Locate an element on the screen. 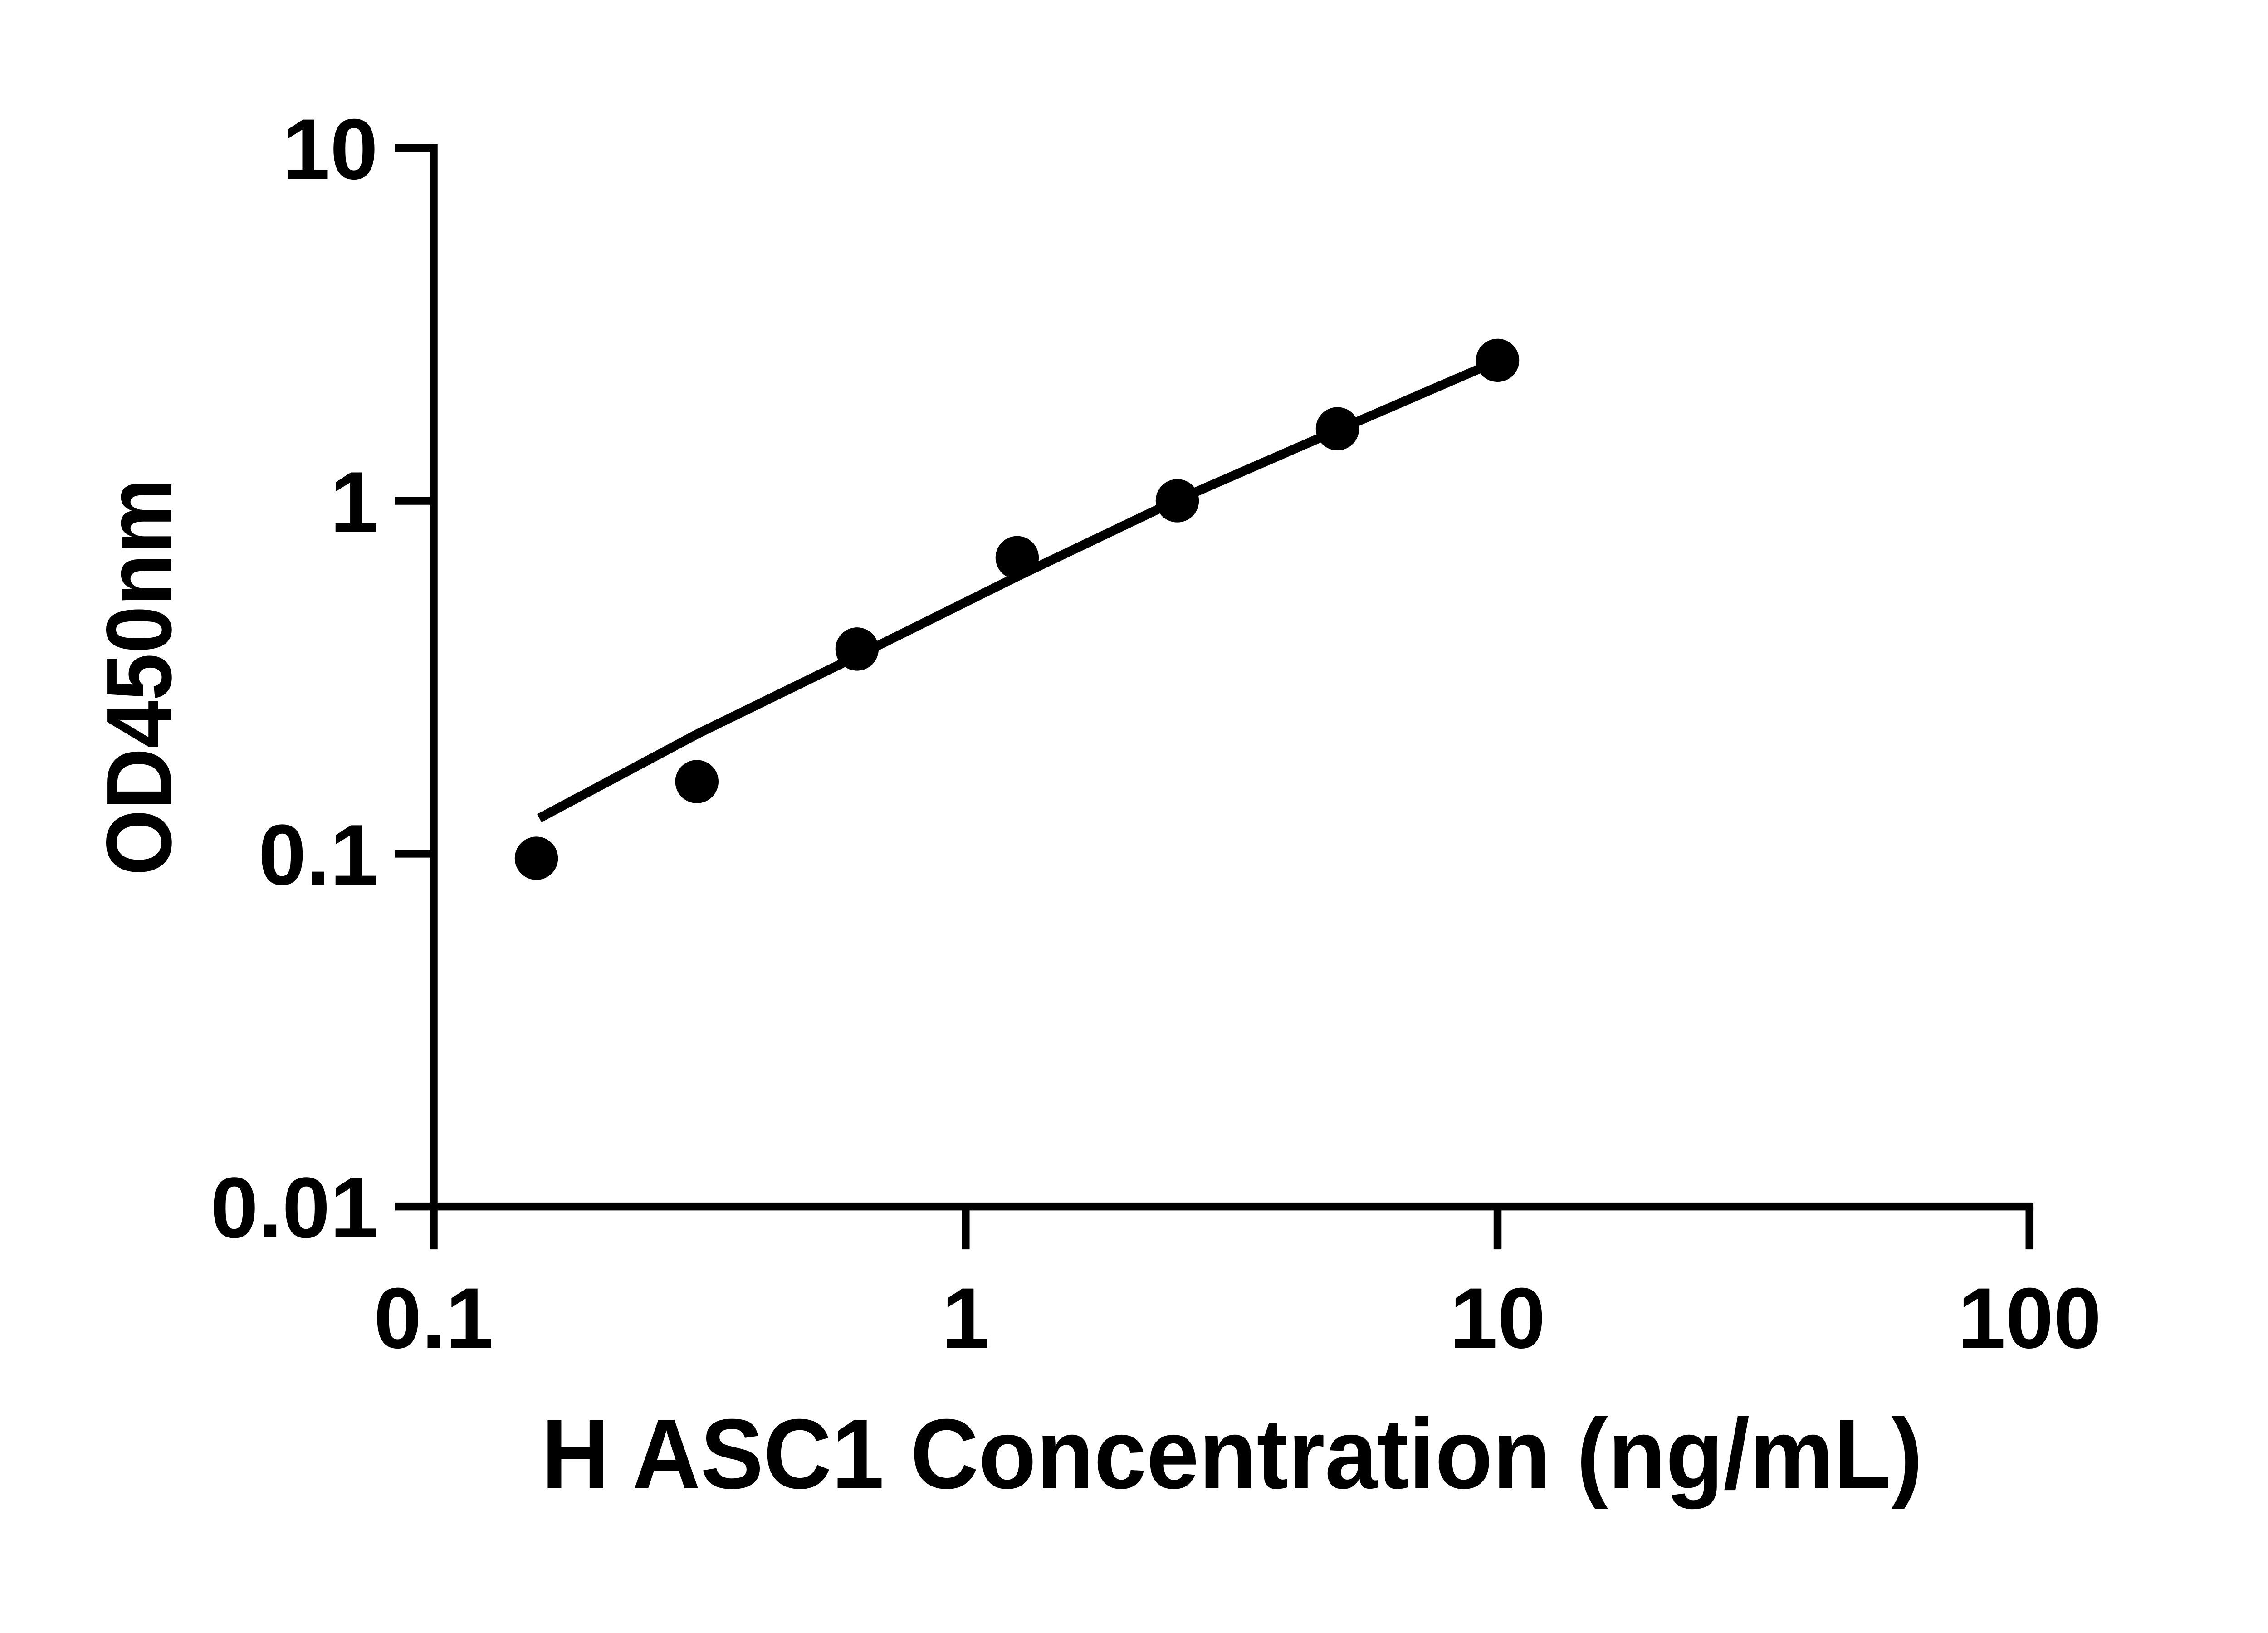 The height and width of the screenshot is (1633, 2268). x-tick-label: 1 is located at coordinates (966, 1318).